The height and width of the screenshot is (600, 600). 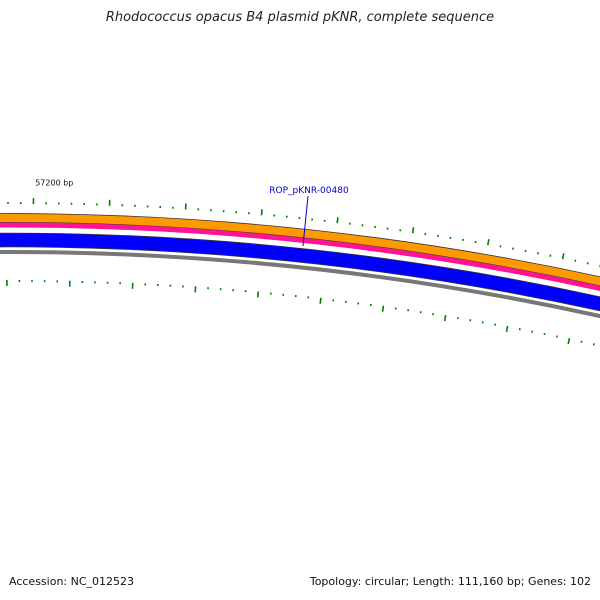 I want to click on gray-ring, so click(x=300, y=284).